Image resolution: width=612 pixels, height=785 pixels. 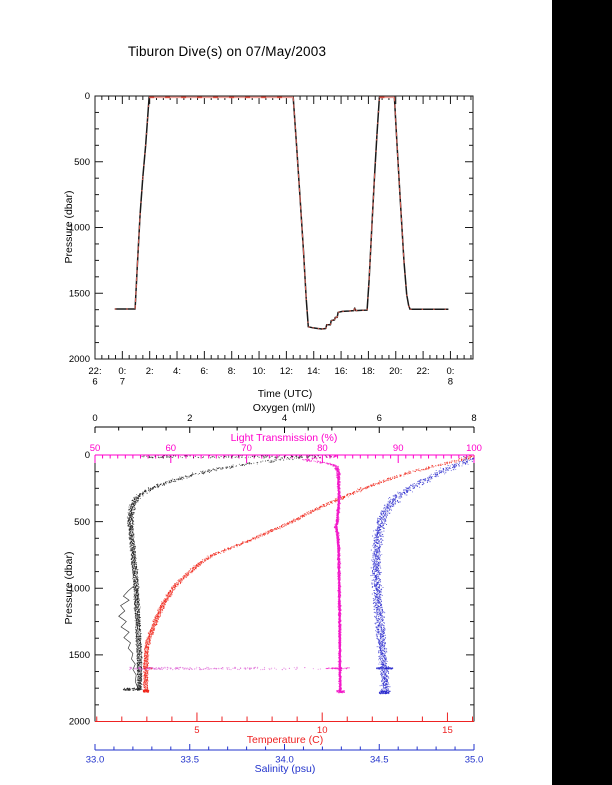 I want to click on tick-label: 70, so click(x=246, y=448).